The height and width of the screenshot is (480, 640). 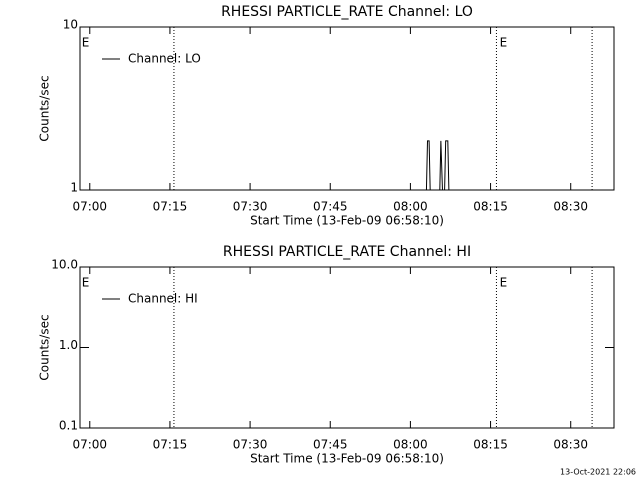 What do you see at coordinates (598, 472) in the screenshot?
I see `footer: 13-Oct-2021 22:06` at bounding box center [598, 472].